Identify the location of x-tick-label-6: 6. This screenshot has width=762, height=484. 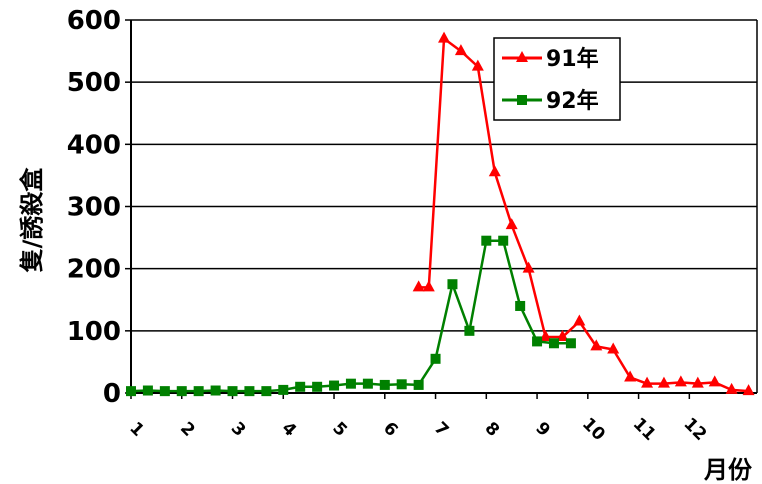
(390, 429).